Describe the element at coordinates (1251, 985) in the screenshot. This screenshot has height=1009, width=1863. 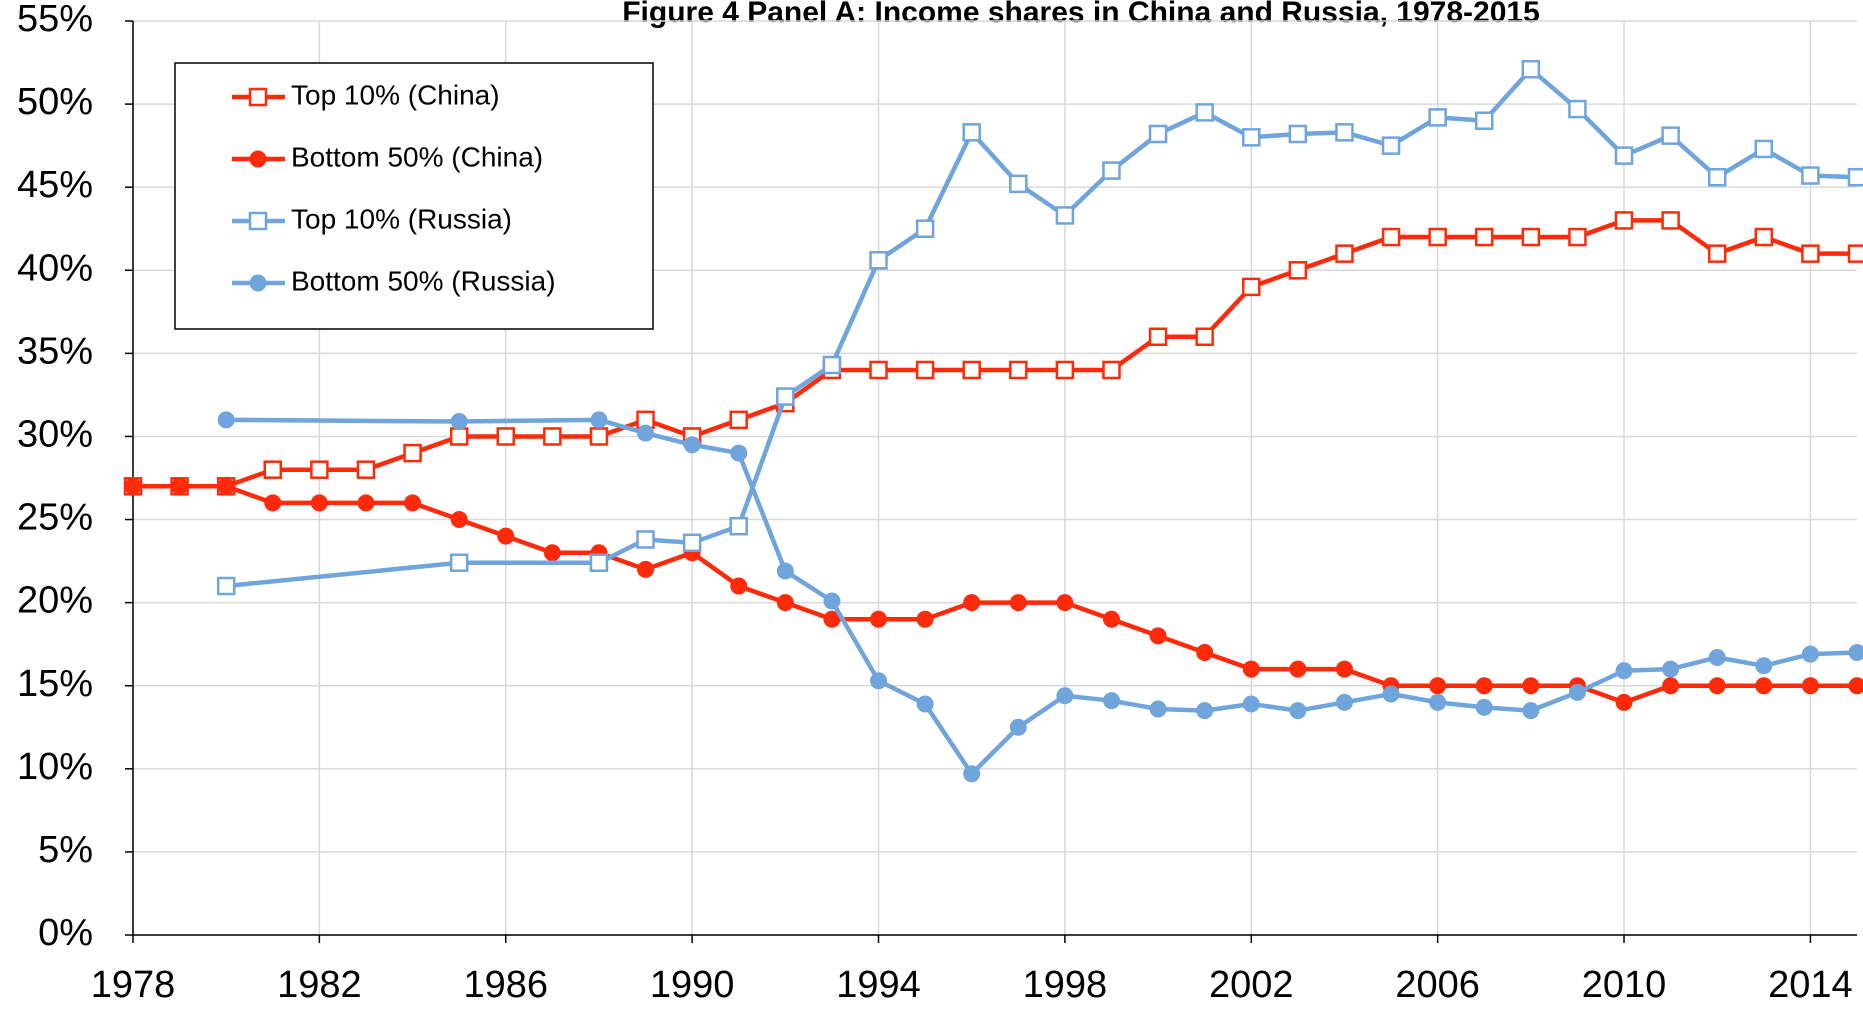
I see `x-tick-label: 2002` at that location.